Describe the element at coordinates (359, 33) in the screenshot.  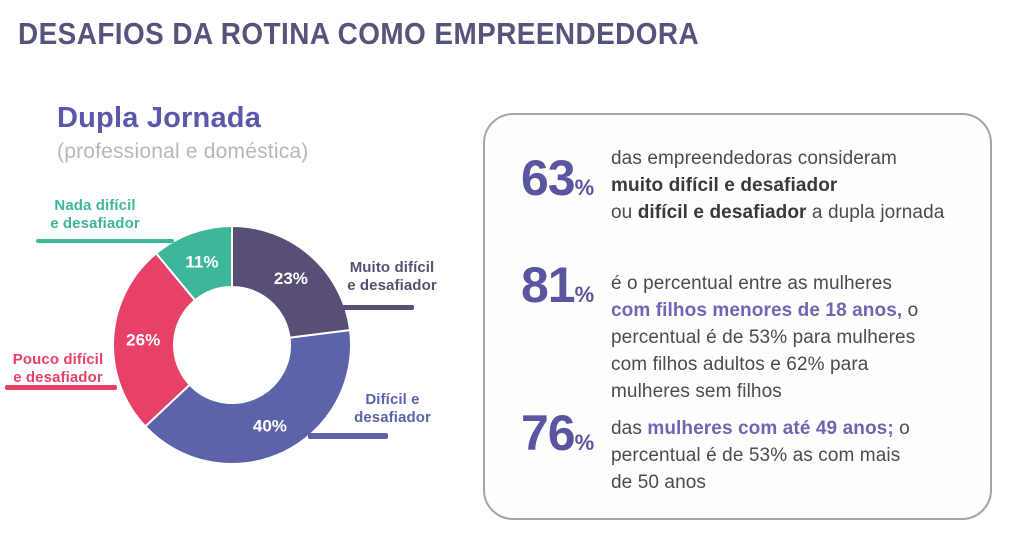
I see `page-title: DESAFIOS DA ROTINA COMO EMPREENDEDORA` at that location.